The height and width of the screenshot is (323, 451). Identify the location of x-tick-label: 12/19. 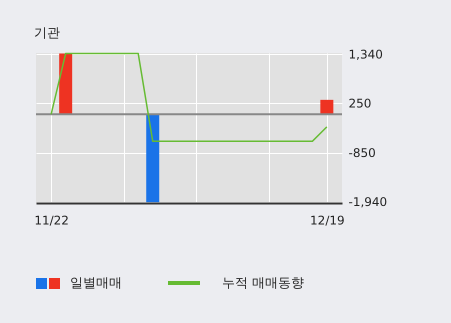
(327, 221).